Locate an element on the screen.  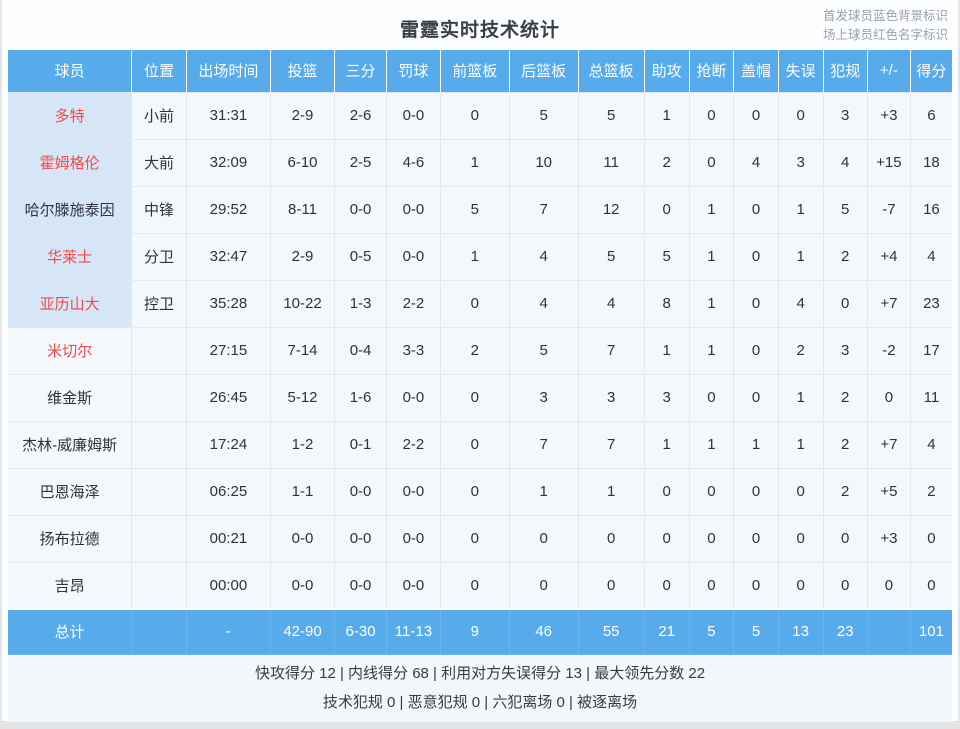
cell-treb: 3 is located at coordinates (611, 397).